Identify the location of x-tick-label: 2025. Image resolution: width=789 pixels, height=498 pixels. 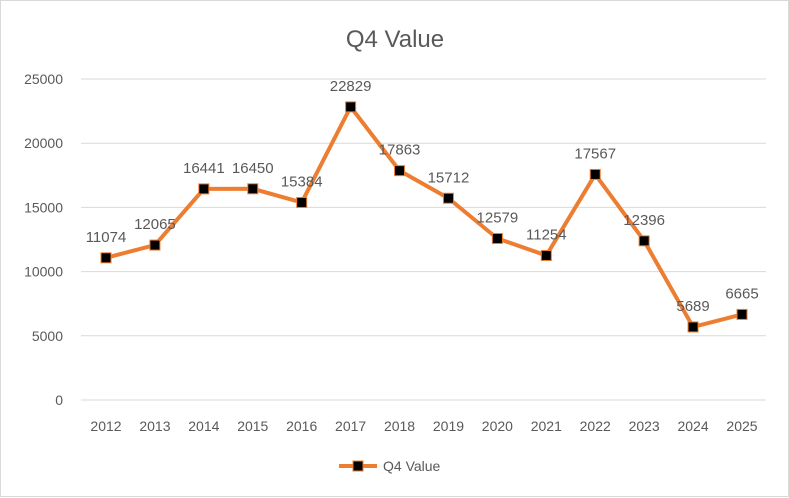
(741, 426).